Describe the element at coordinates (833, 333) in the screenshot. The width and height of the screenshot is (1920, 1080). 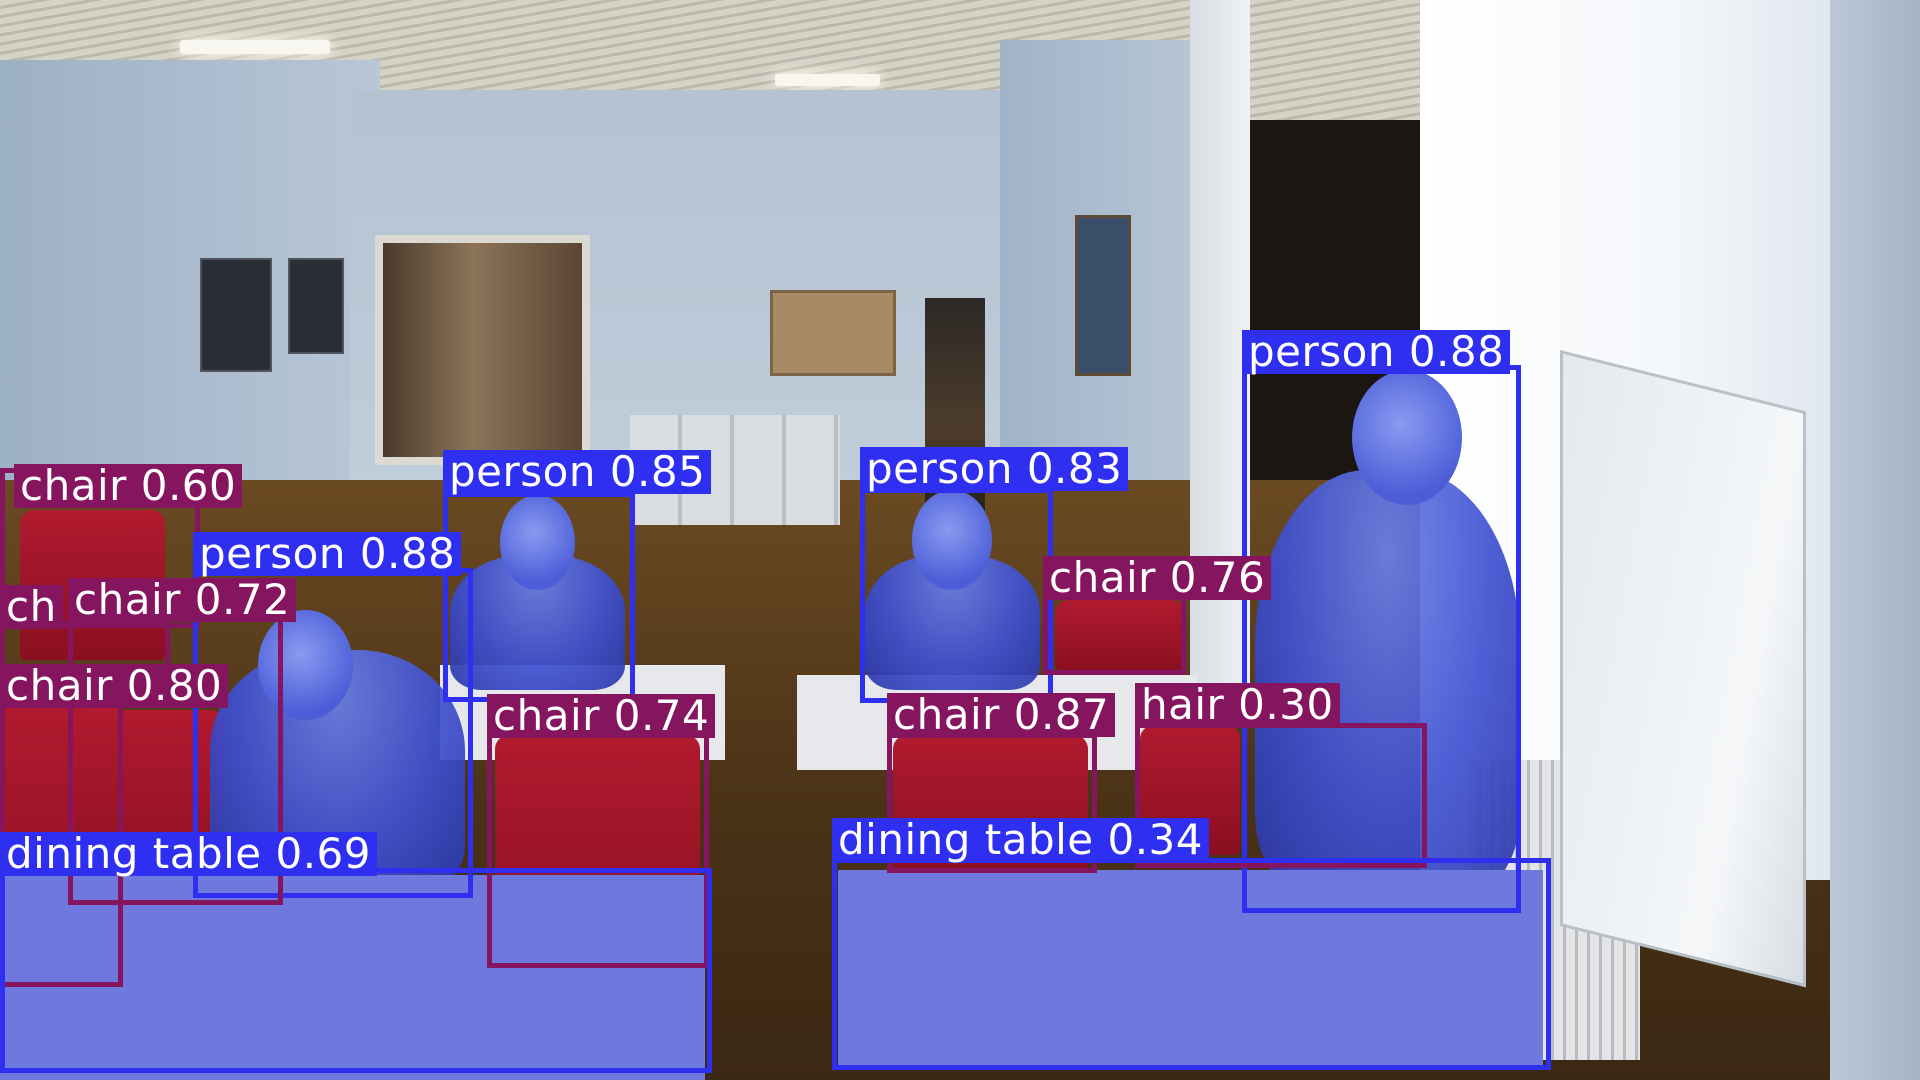
I see `notice-board` at that location.